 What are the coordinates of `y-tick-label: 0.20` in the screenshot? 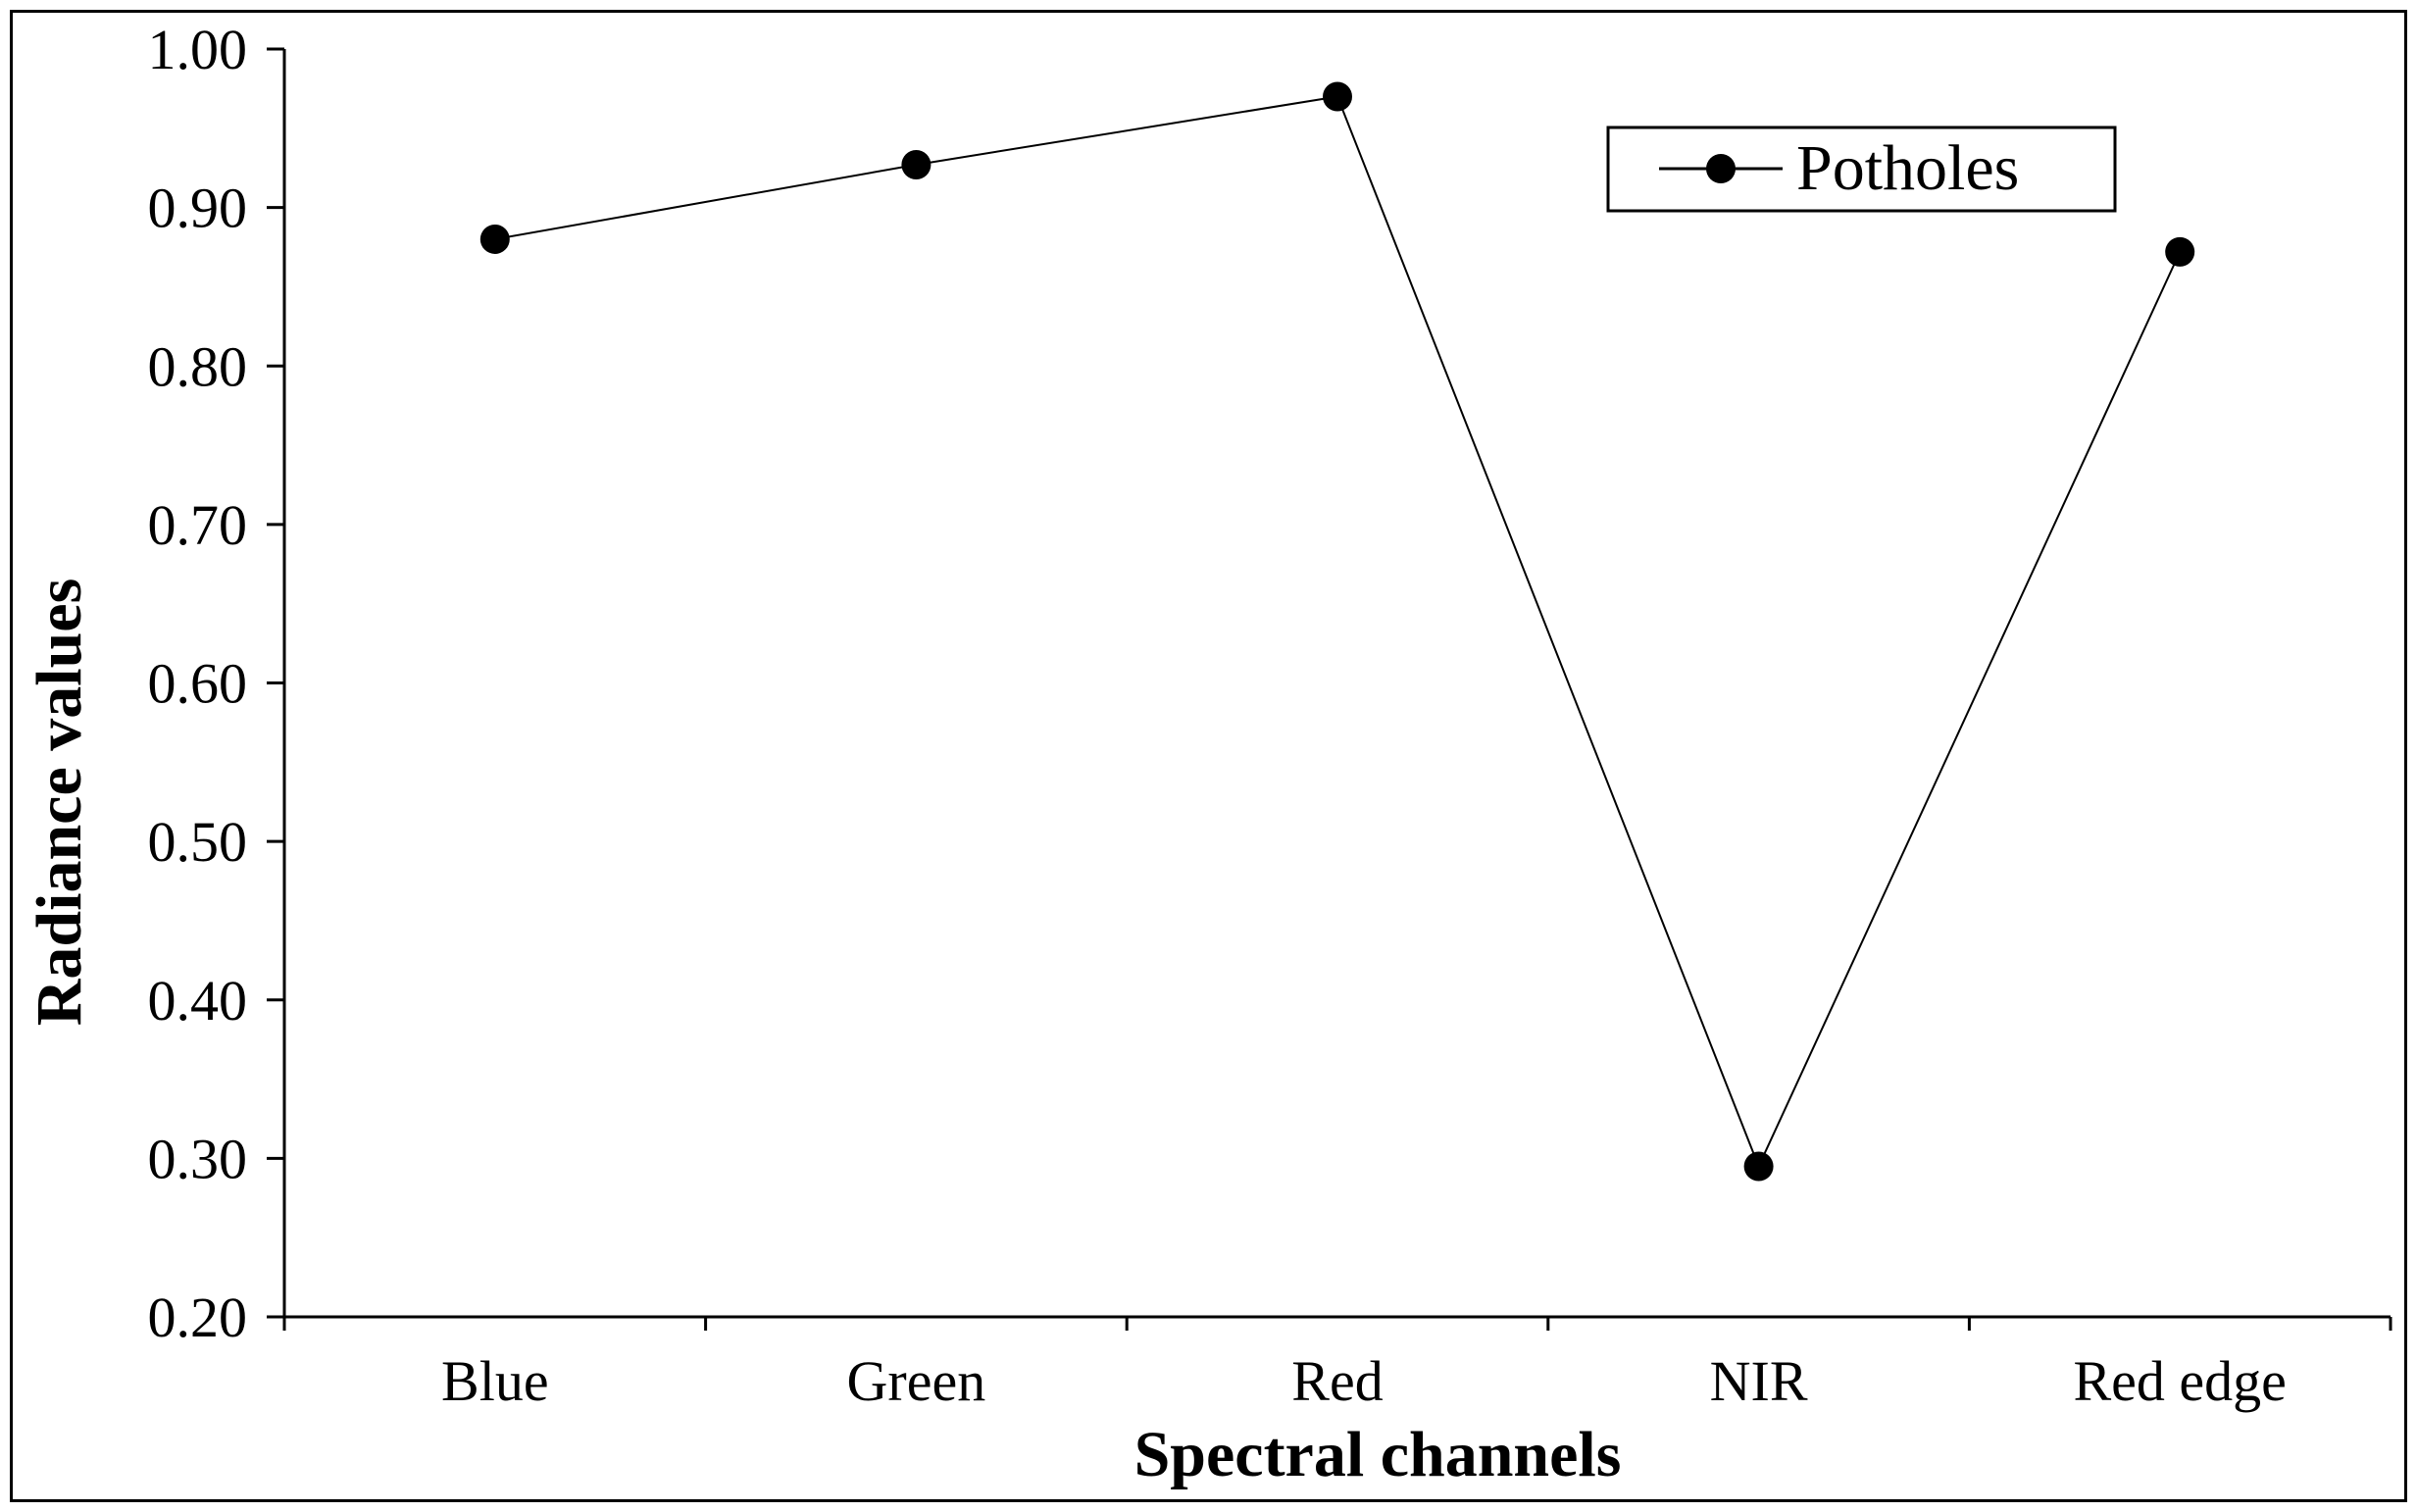 It's located at (198, 1317).